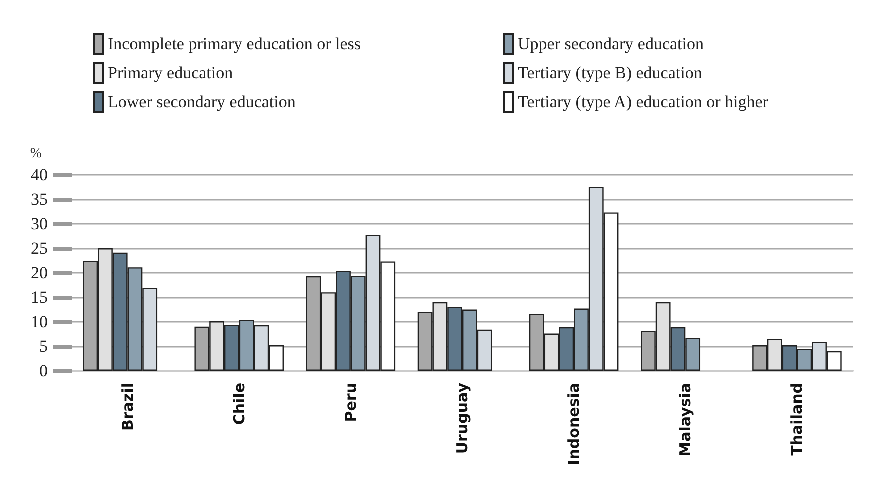 The image size is (869, 484). I want to click on y-tick-label: 30, so click(39, 224).